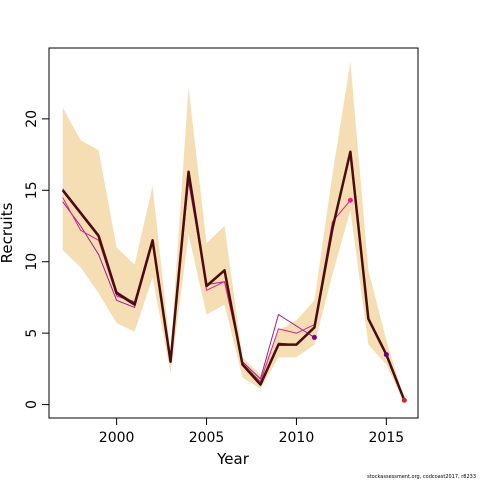 The height and width of the screenshot is (480, 480). What do you see at coordinates (387, 438) in the screenshot?
I see `x-tick-label: 2015` at bounding box center [387, 438].